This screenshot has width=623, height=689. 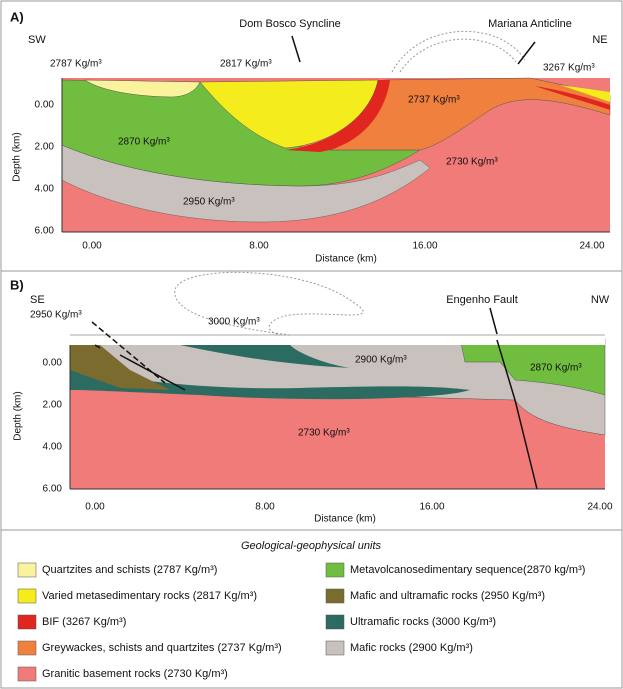 I want to click on unit-label: 2737 Kg/m³, so click(x=434, y=100).